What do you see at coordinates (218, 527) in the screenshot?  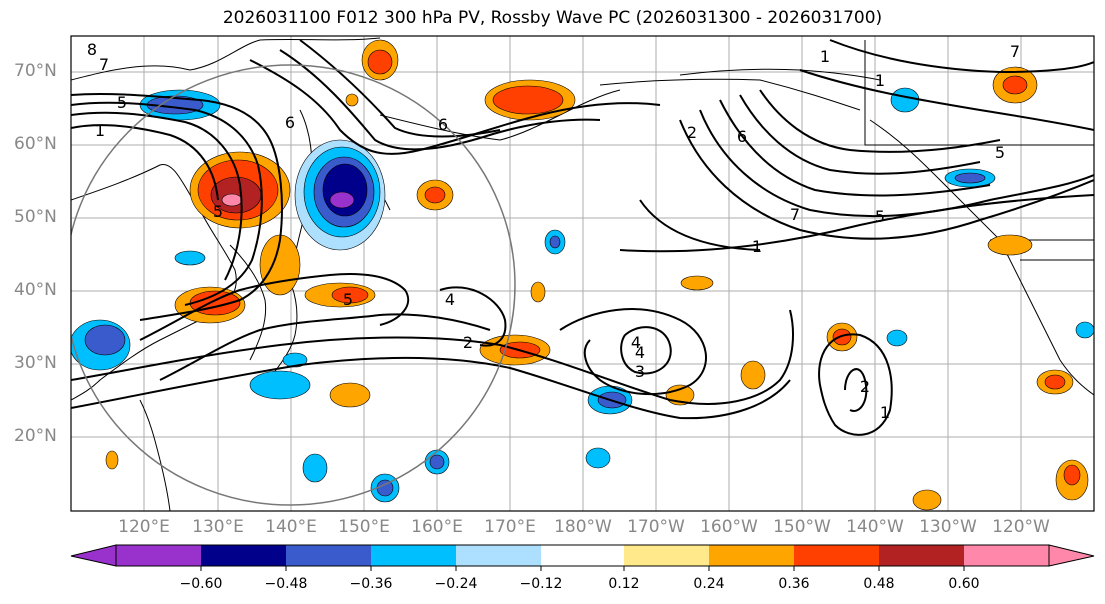 I see `lon-label: 130°E` at bounding box center [218, 527].